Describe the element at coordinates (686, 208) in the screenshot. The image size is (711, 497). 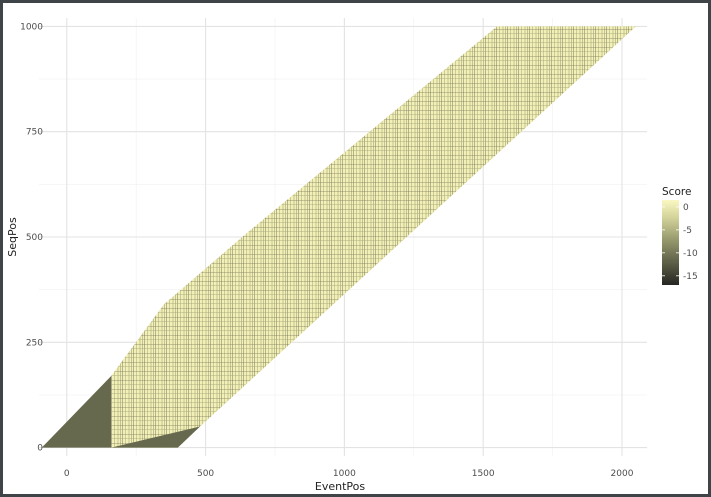
I see `legend-tick-label: 0` at that location.